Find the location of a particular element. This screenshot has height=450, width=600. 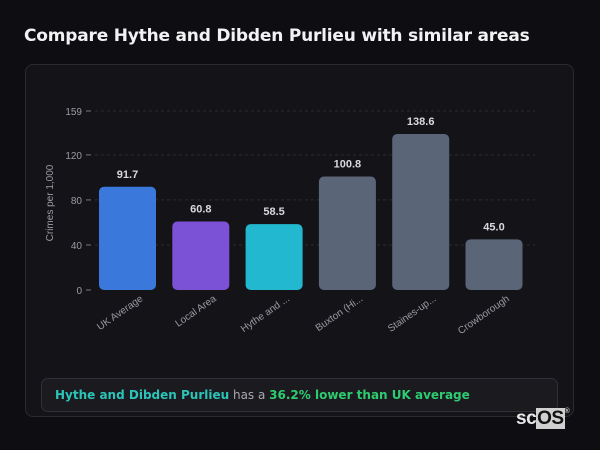

x-tick-label: Local Area is located at coordinates (195, 311).